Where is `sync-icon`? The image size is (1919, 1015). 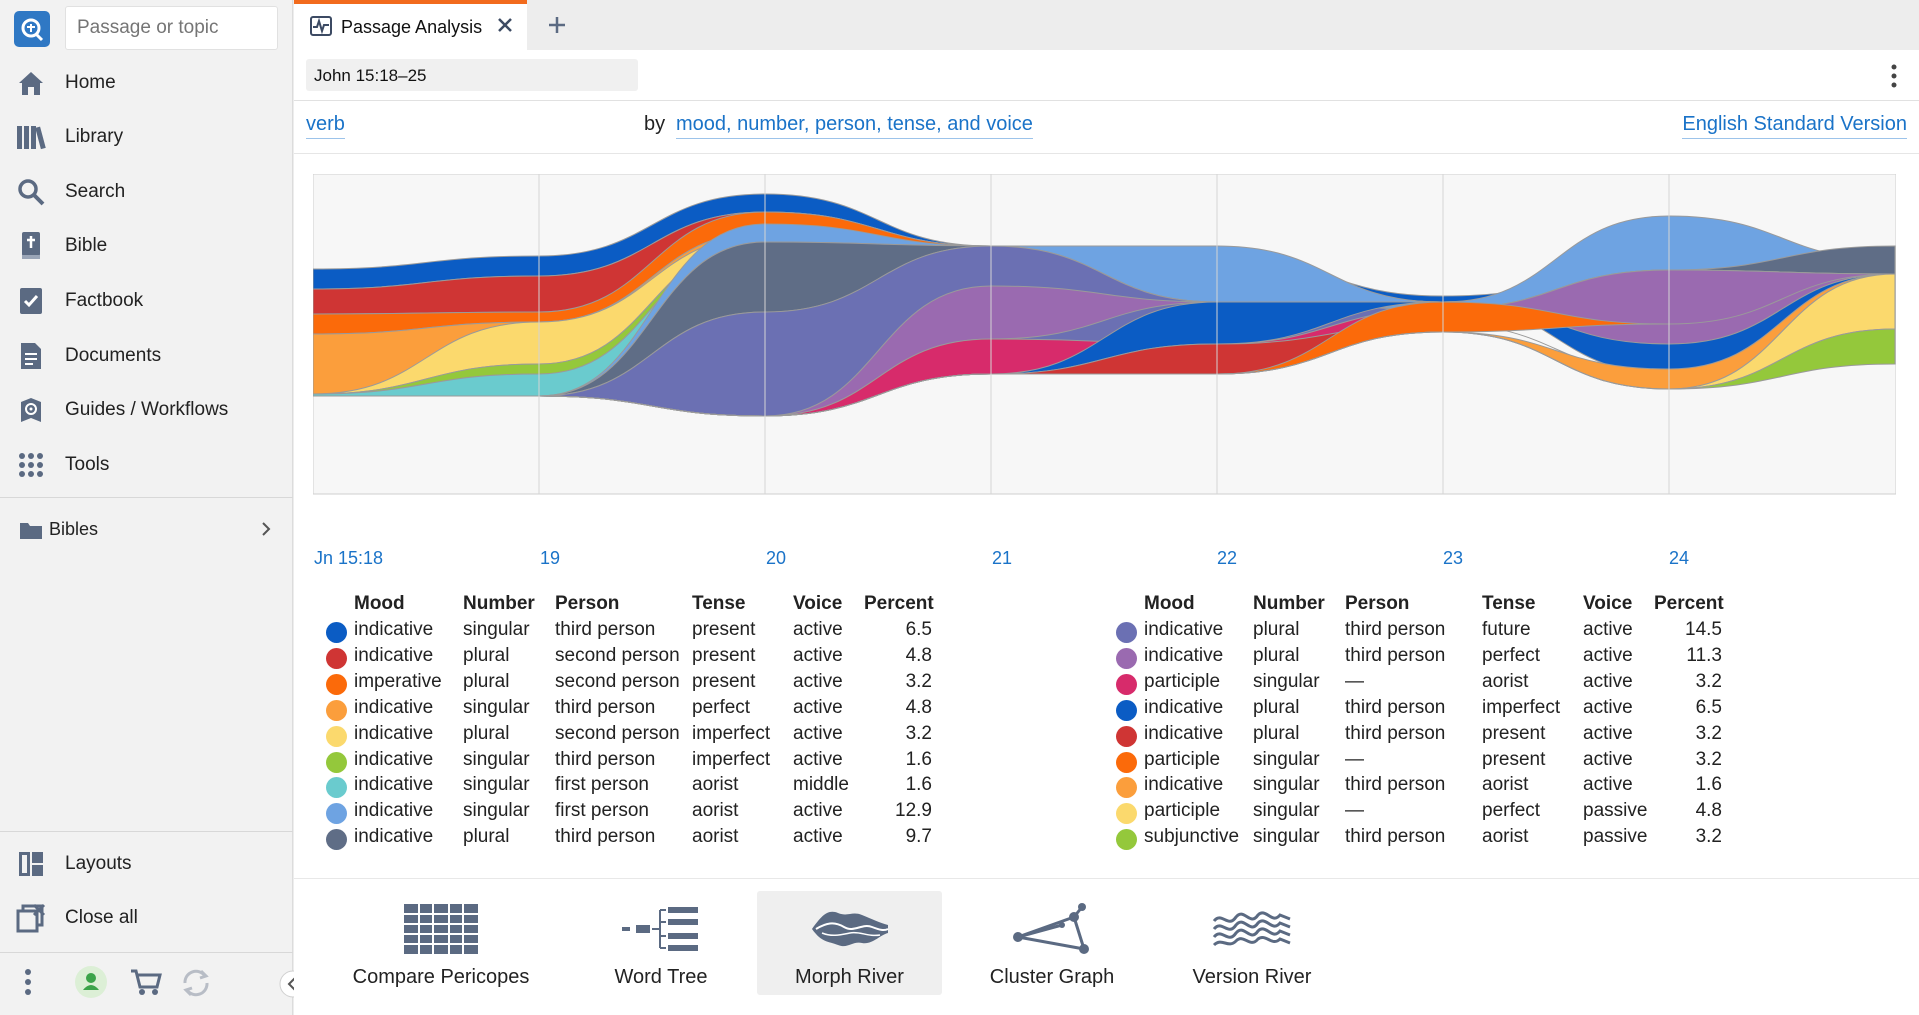
sync-icon is located at coordinates (196, 985).